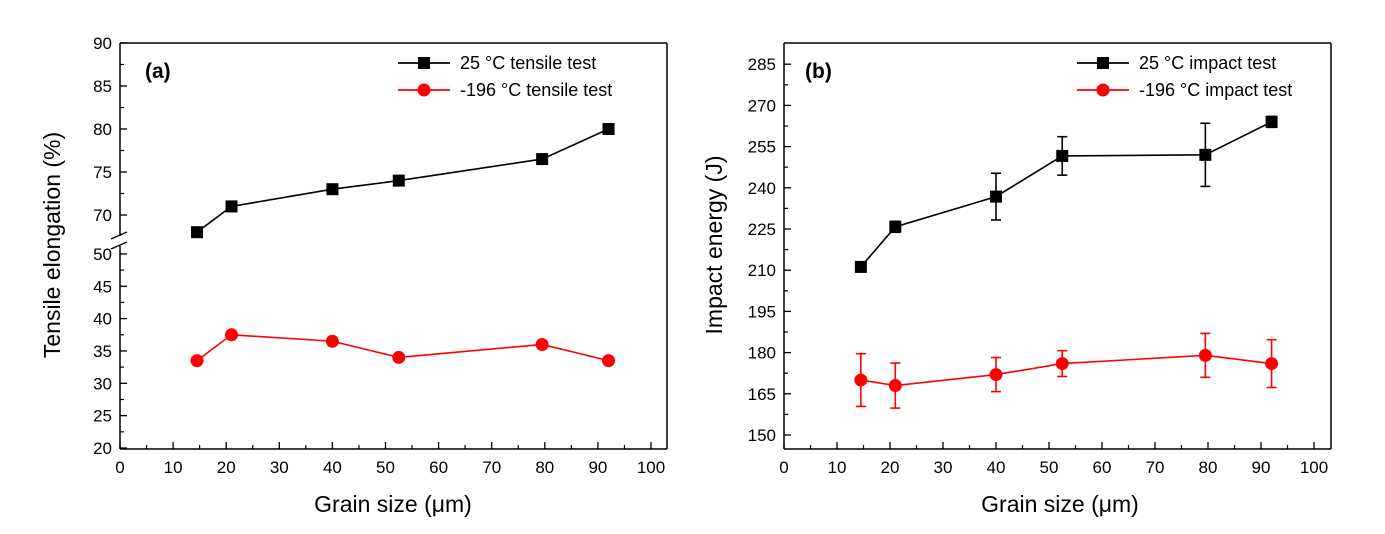 The image size is (1385, 534). What do you see at coordinates (102, 86) in the screenshot?
I see `y-tick-label: 85` at bounding box center [102, 86].